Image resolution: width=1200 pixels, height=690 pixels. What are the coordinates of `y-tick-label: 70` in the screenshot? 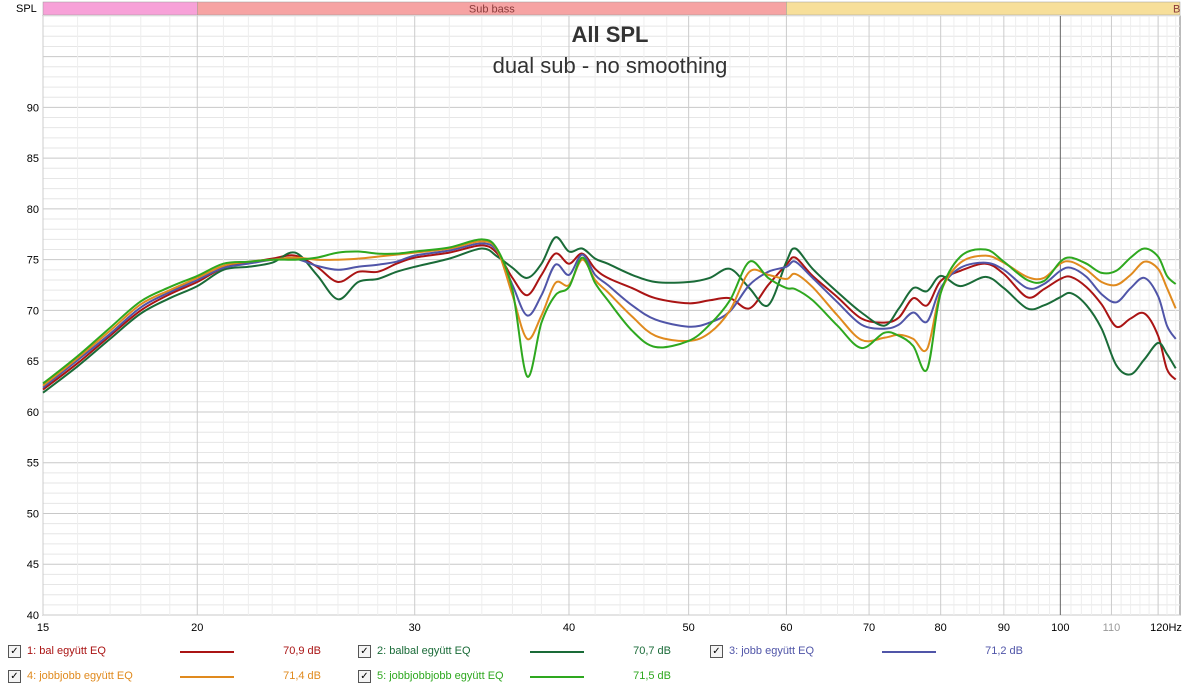 It's located at (33, 311).